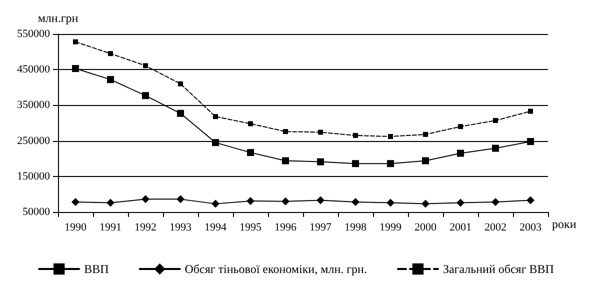 The height and width of the screenshot is (282, 592). What do you see at coordinates (564, 224) in the screenshot?
I see `x-axis-title: роки` at bounding box center [564, 224].